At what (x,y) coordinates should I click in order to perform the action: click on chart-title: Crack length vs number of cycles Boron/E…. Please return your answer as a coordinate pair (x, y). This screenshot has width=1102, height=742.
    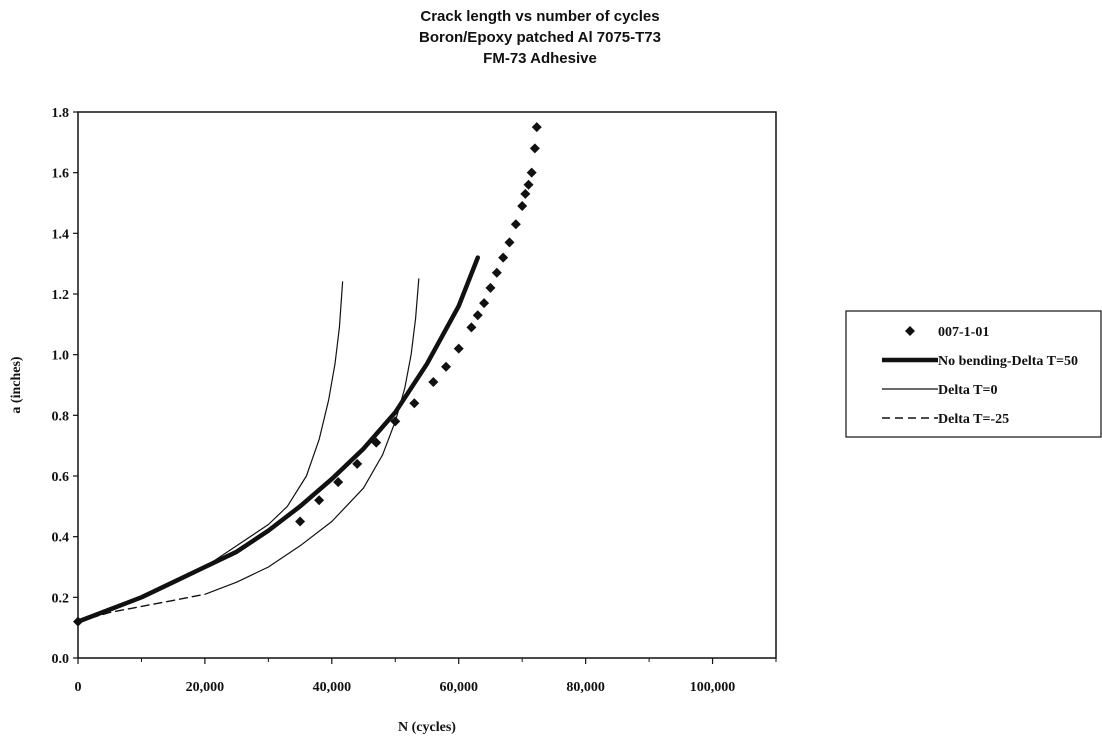
    Looking at the image, I should click on (540, 37).